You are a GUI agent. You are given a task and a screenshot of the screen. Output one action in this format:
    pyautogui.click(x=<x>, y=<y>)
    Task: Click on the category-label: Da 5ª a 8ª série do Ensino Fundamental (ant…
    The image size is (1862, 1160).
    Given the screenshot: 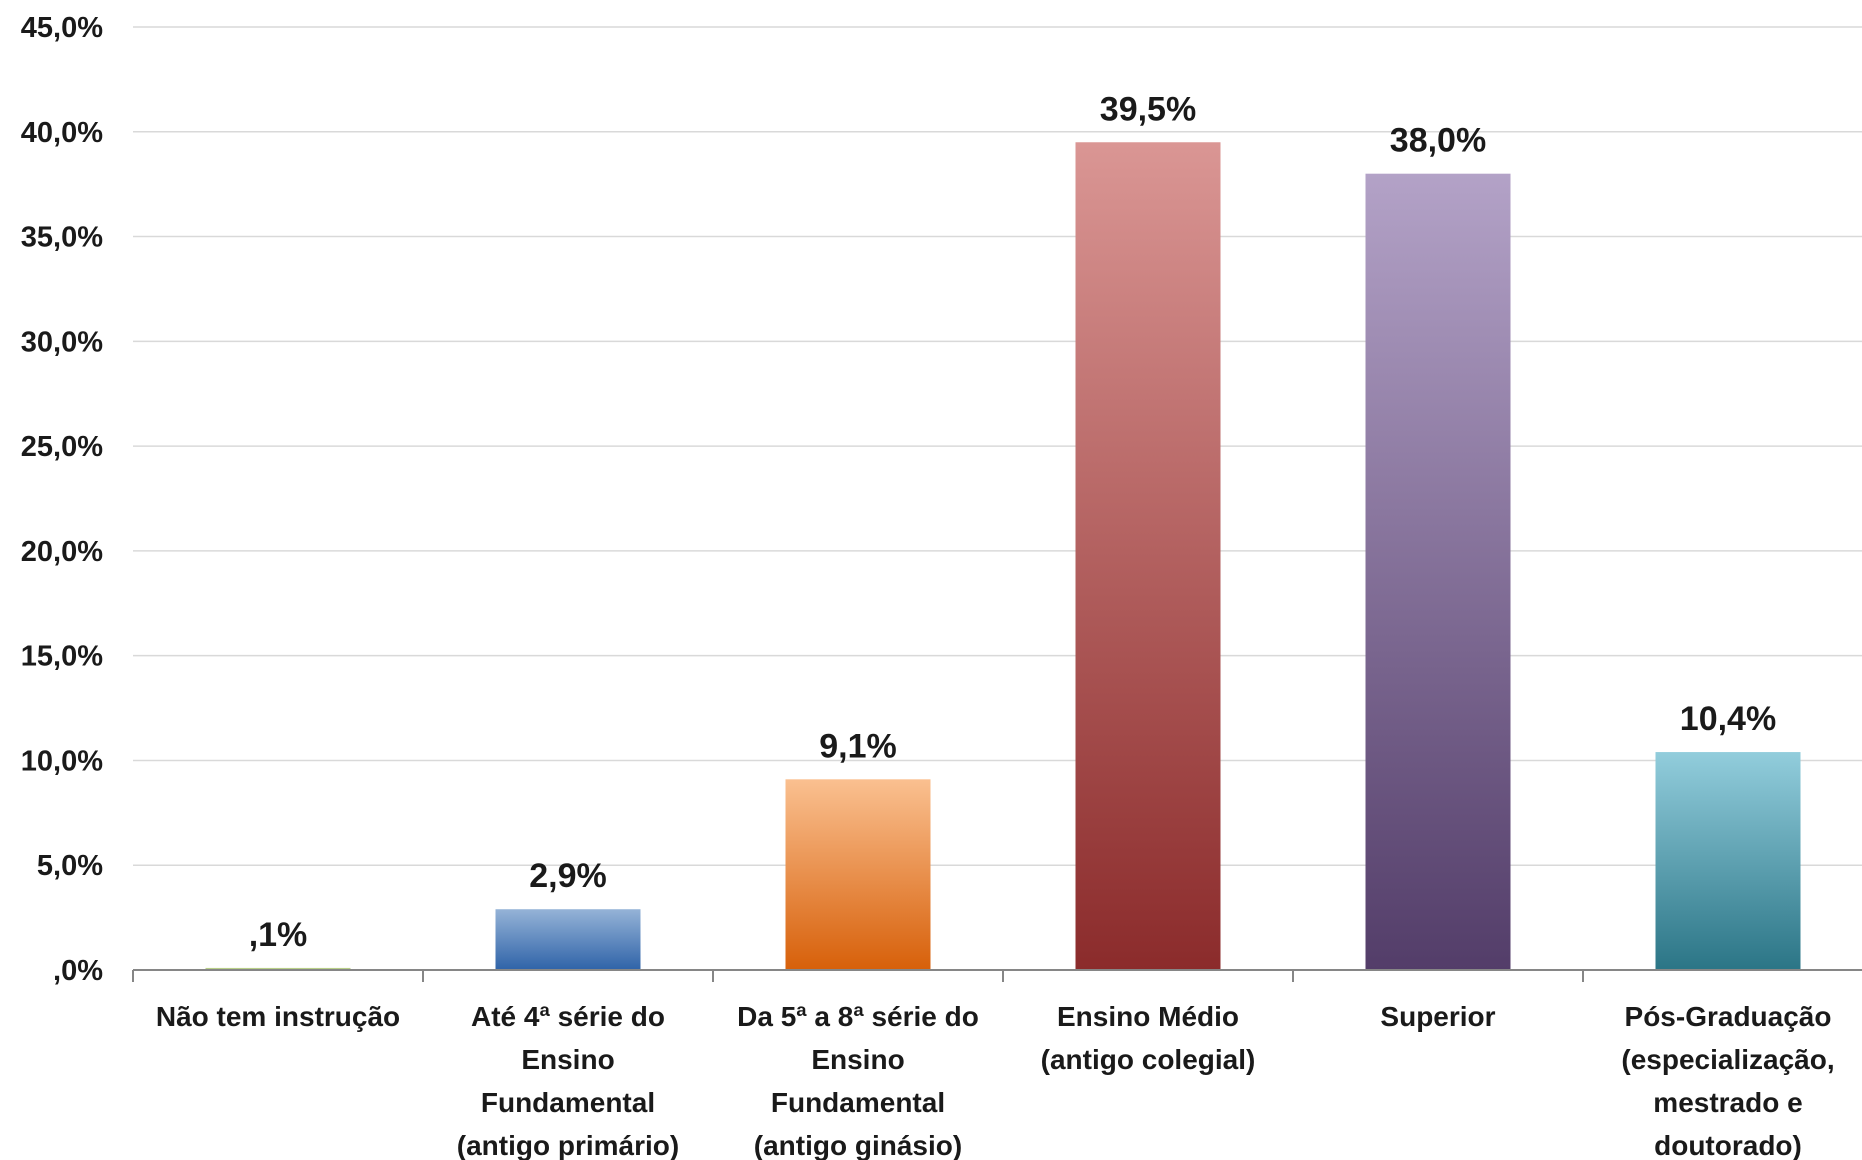 What is the action you would take?
    pyautogui.click(x=858, y=1080)
    